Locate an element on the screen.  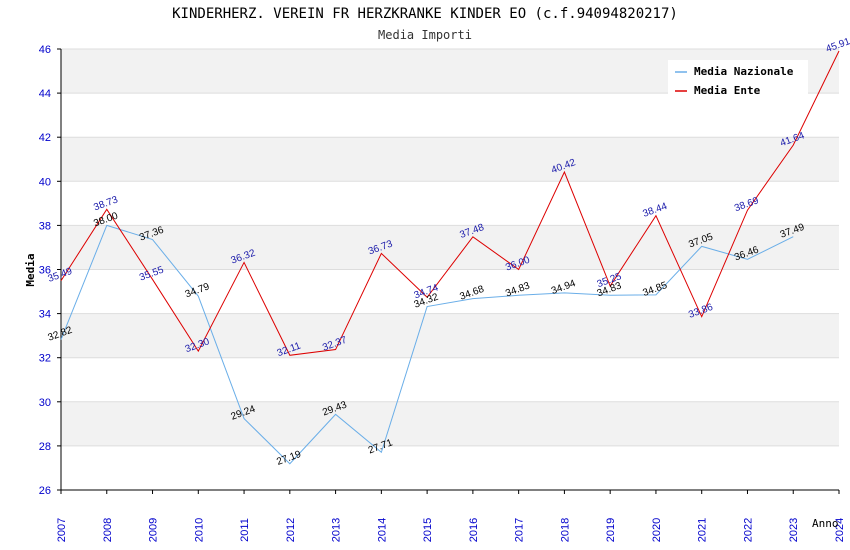
y-tick-label: 34 is located at coordinates (45, 315).